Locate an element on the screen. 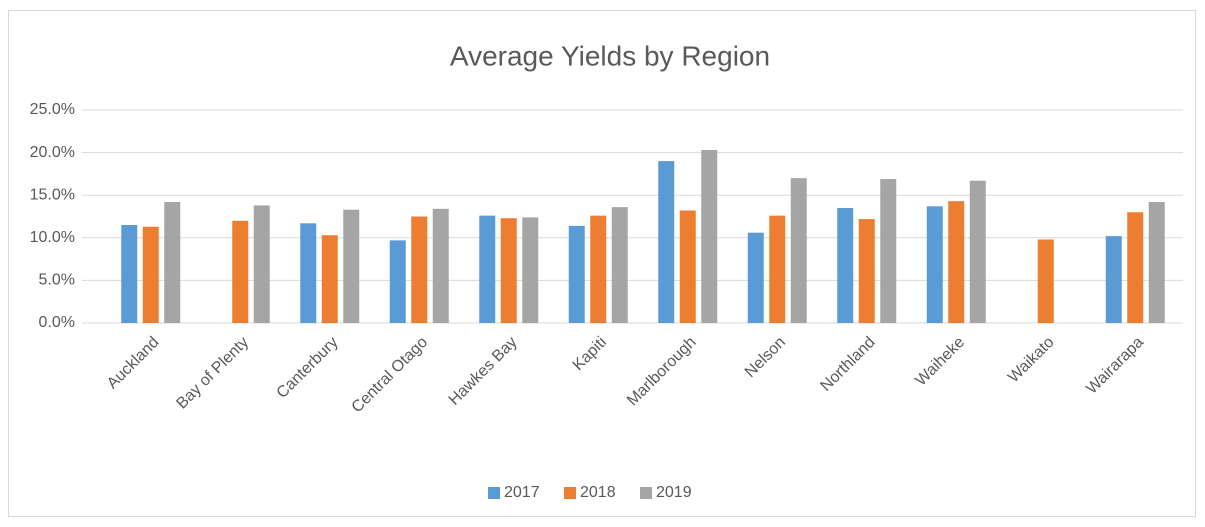 The width and height of the screenshot is (1205, 527). y-tick-label: 10.0% is located at coordinates (52, 237).